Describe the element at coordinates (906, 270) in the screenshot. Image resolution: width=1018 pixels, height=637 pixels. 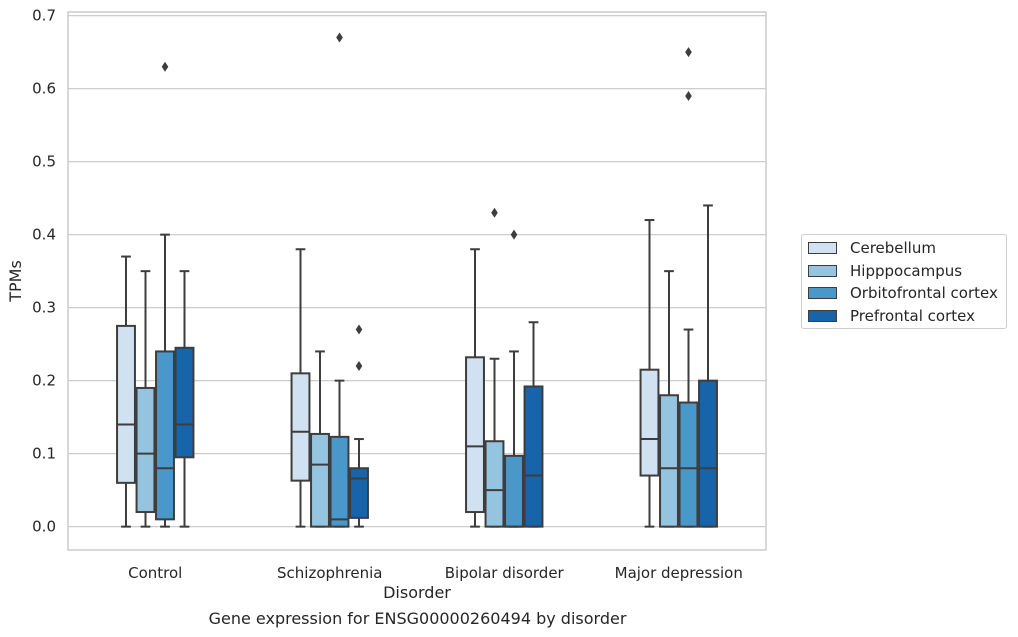
I see `legend-label: Hipppocampus` at that location.